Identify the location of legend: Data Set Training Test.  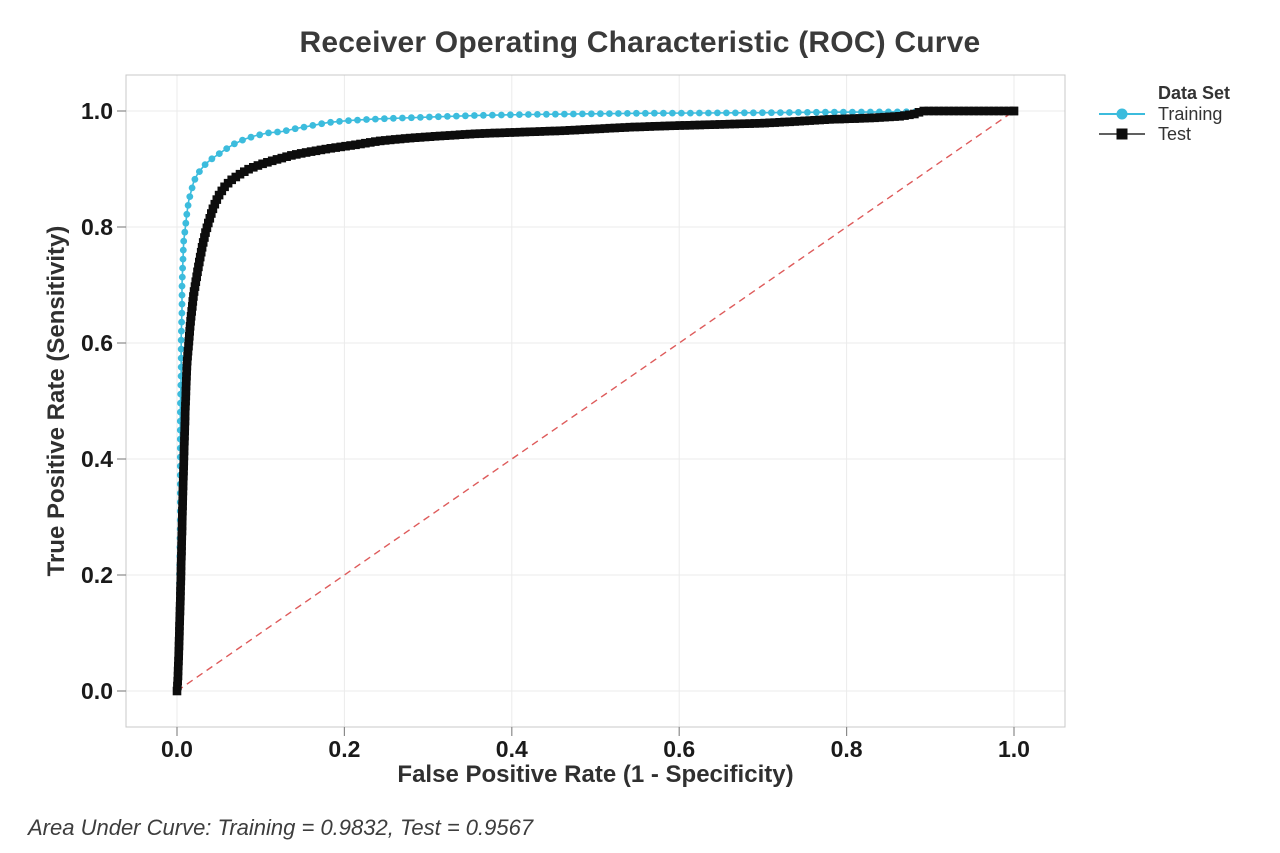
(1163, 113).